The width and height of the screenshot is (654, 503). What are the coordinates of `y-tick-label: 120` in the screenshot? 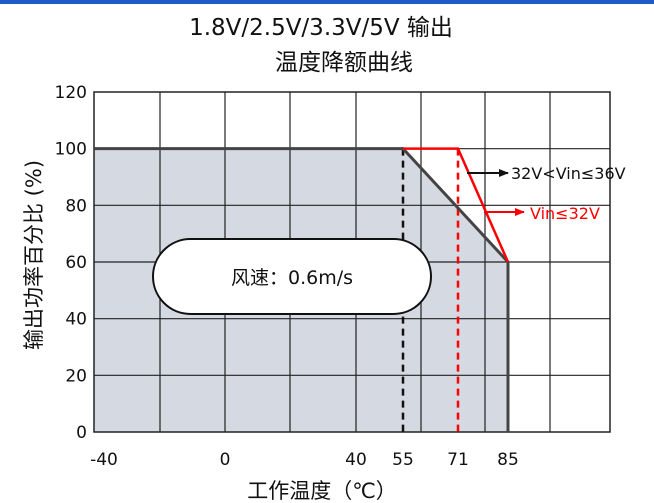 It's located at (71, 93).